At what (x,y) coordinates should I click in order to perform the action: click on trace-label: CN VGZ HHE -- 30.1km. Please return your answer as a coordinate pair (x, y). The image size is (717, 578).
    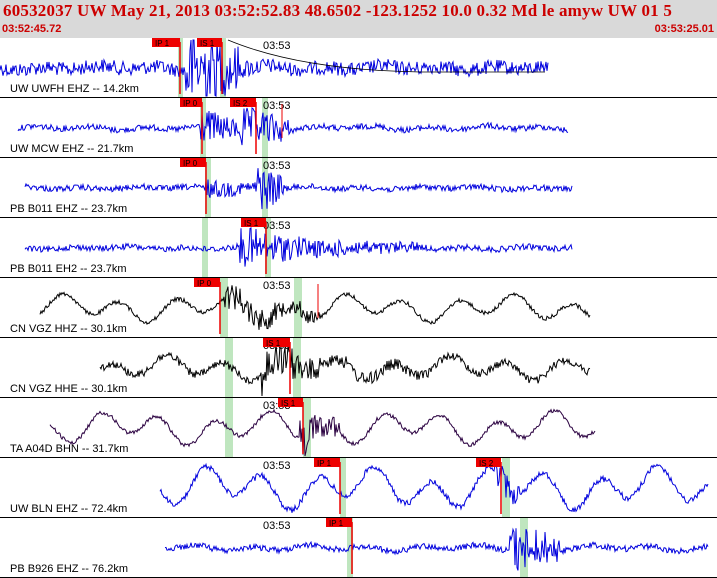
    Looking at the image, I should click on (68, 389).